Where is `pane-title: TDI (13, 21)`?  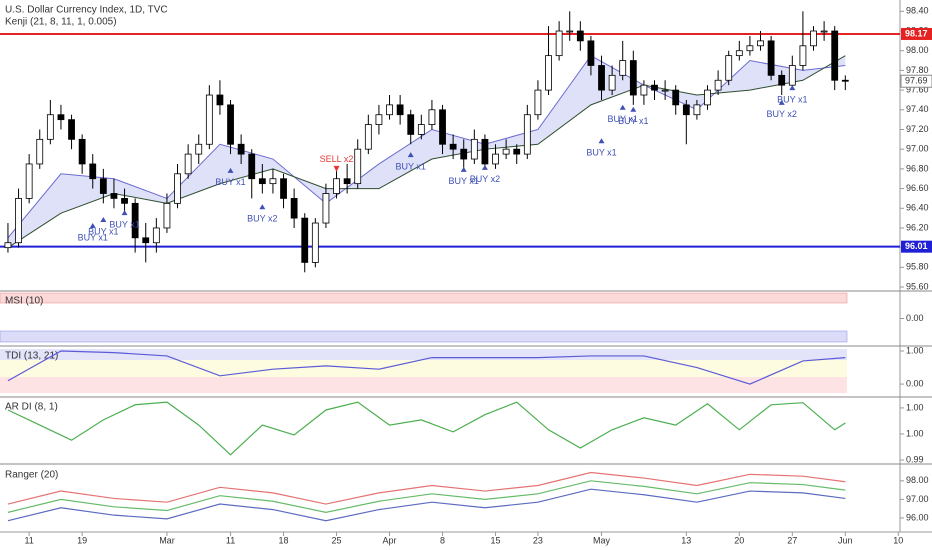
pane-title: TDI (13, 21) is located at coordinates (31, 356).